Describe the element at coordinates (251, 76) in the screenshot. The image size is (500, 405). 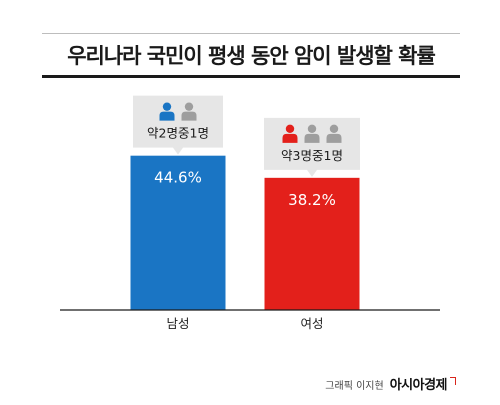
I see `title-rule` at that location.